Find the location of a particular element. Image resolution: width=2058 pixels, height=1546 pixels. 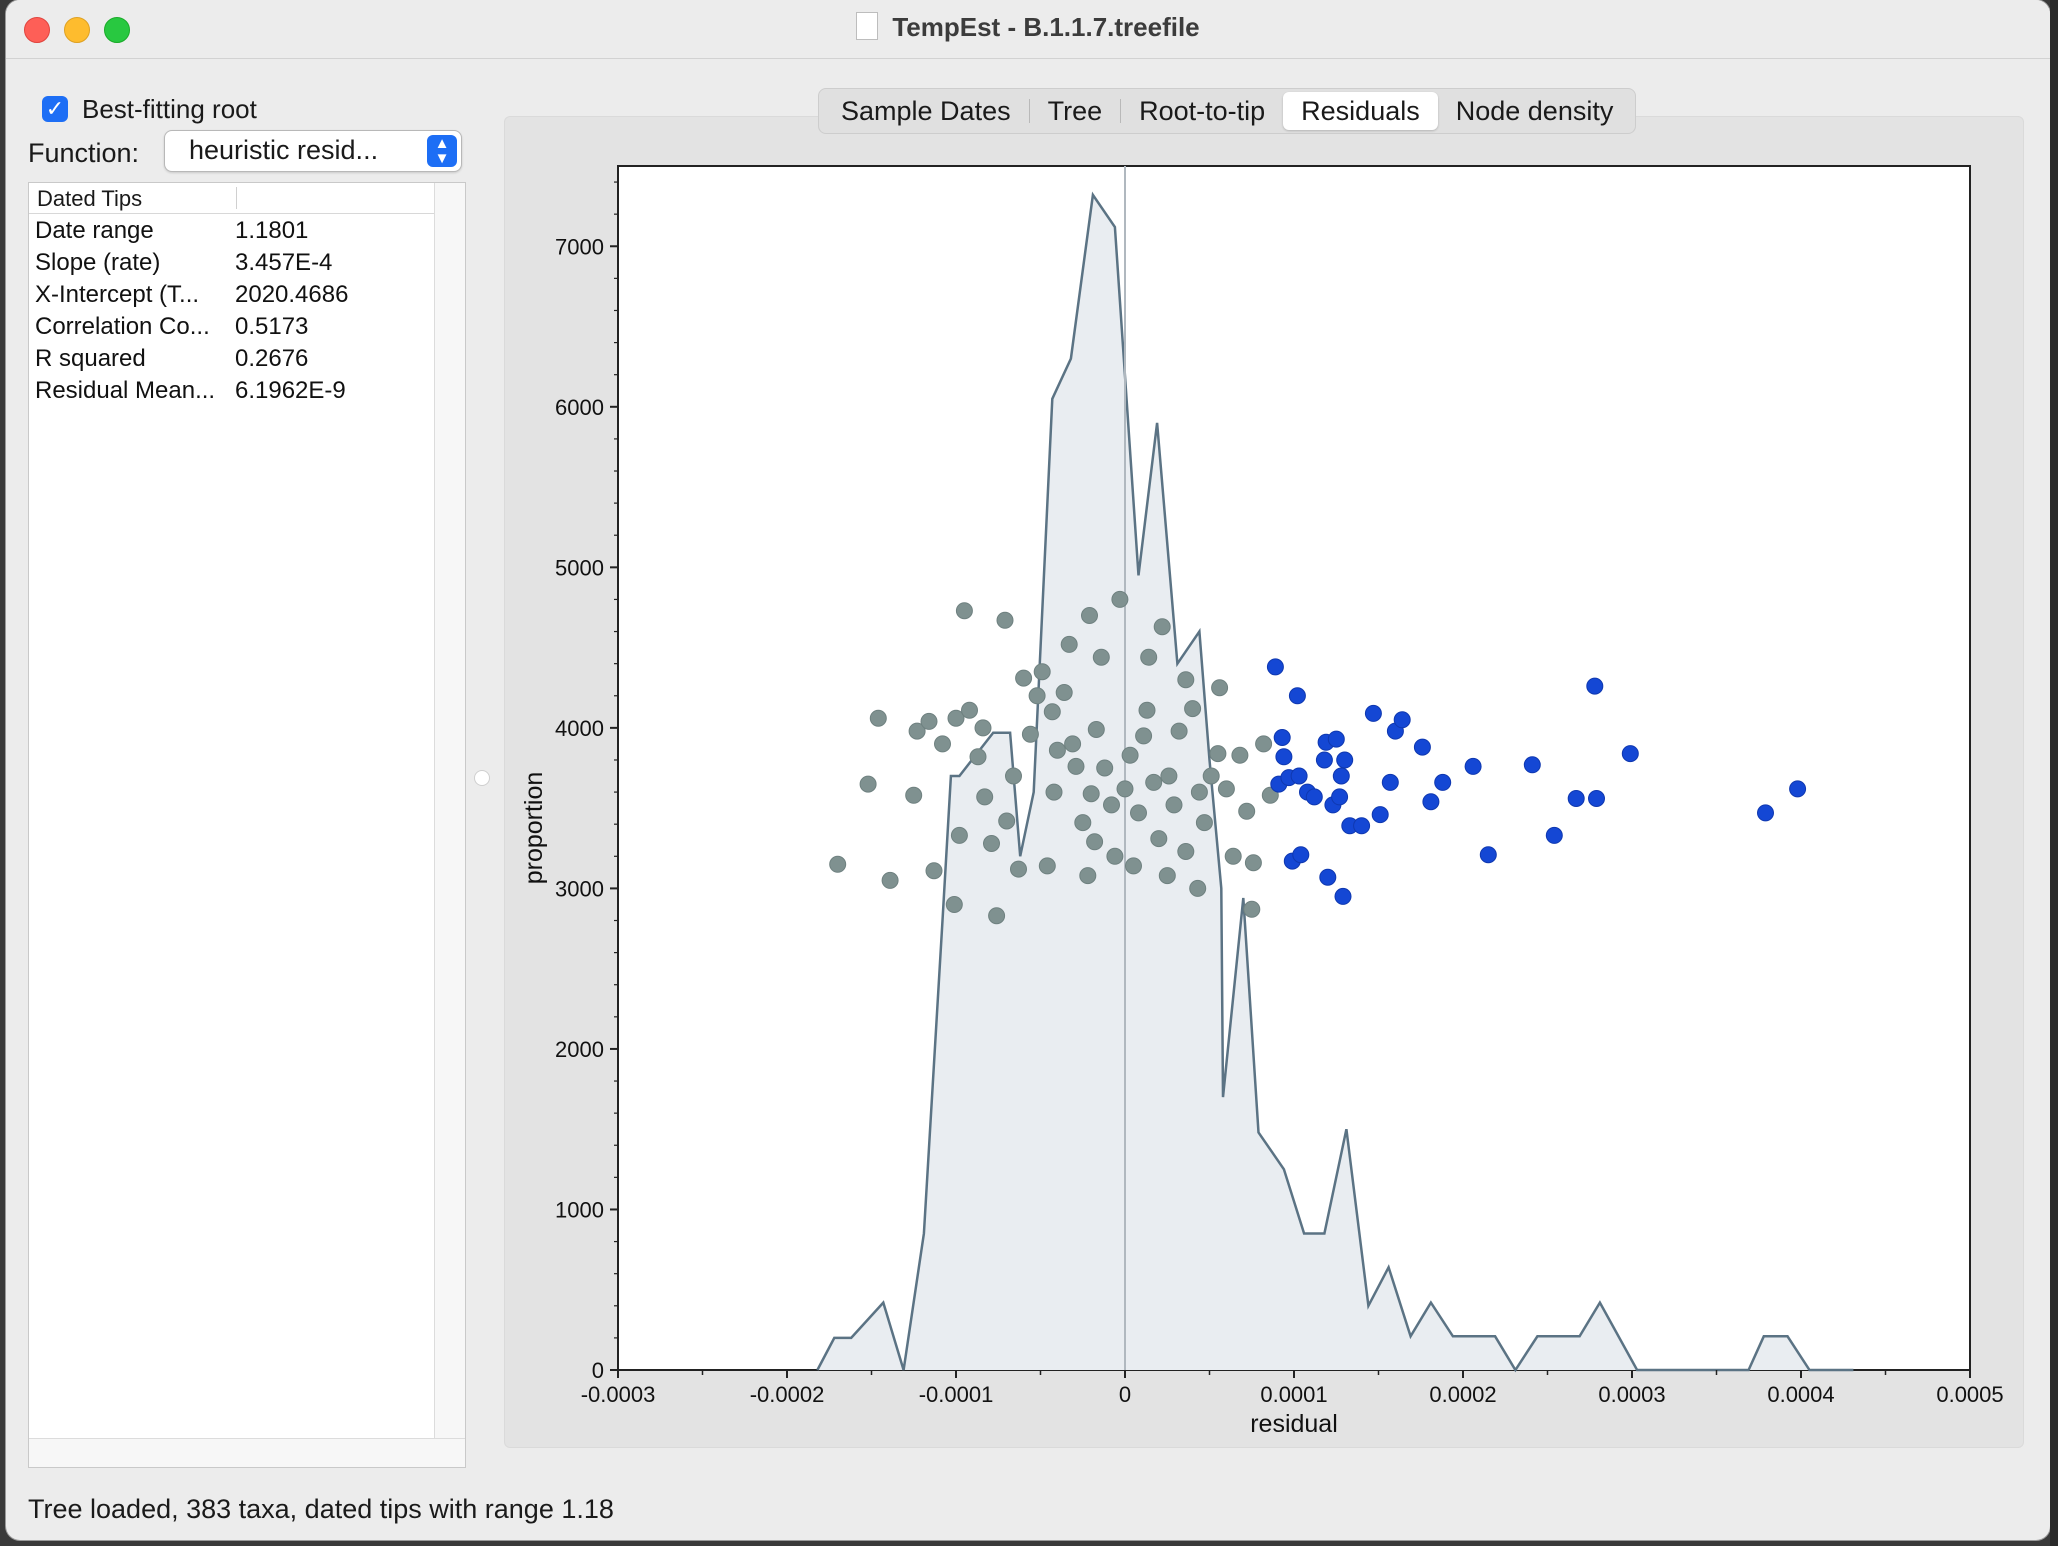

row-key: Date range is located at coordinates (94, 230).